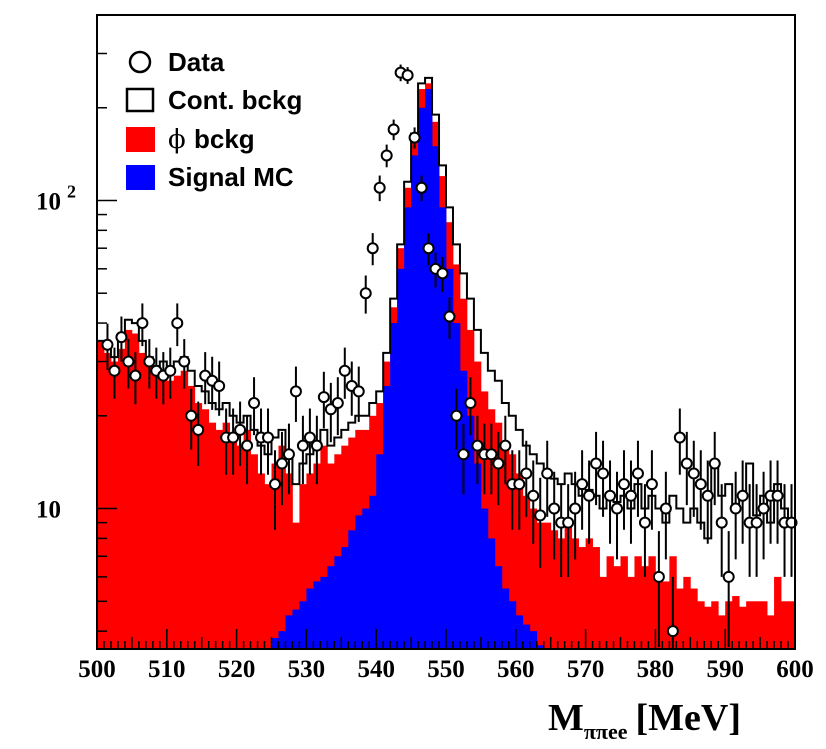 This screenshot has width=826, height=749. What do you see at coordinates (97, 669) in the screenshot?
I see `x-tick-label: 500` at bounding box center [97, 669].